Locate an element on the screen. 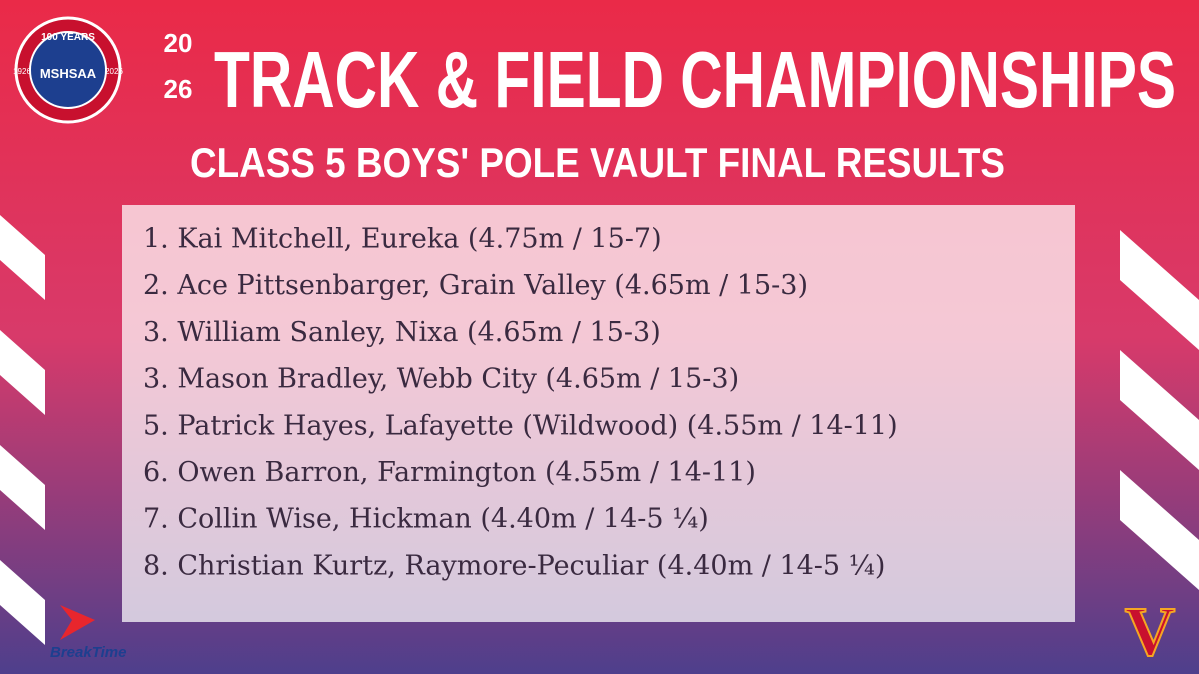 Image resolution: width=1199 pixels, height=674 pixels. logo-banner: 100 YEARS is located at coordinates (68, 37).